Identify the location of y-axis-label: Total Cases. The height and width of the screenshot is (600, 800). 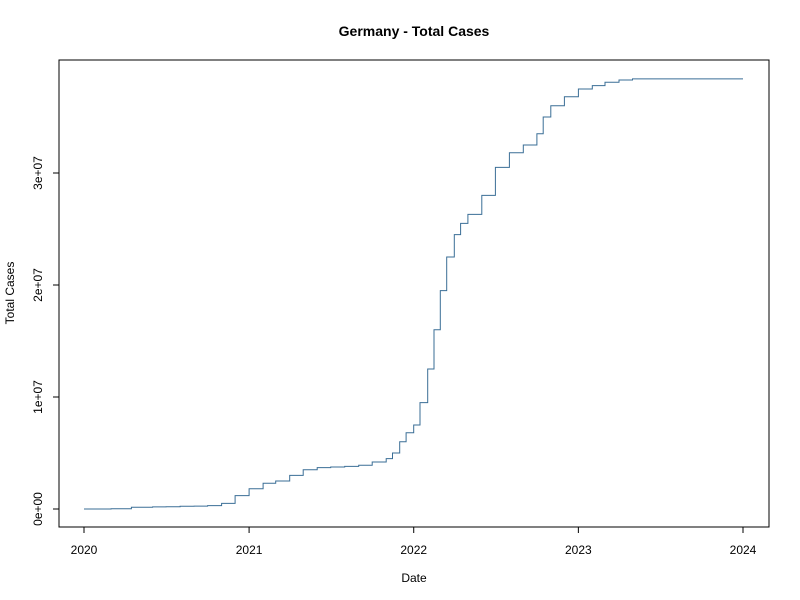
(10, 293).